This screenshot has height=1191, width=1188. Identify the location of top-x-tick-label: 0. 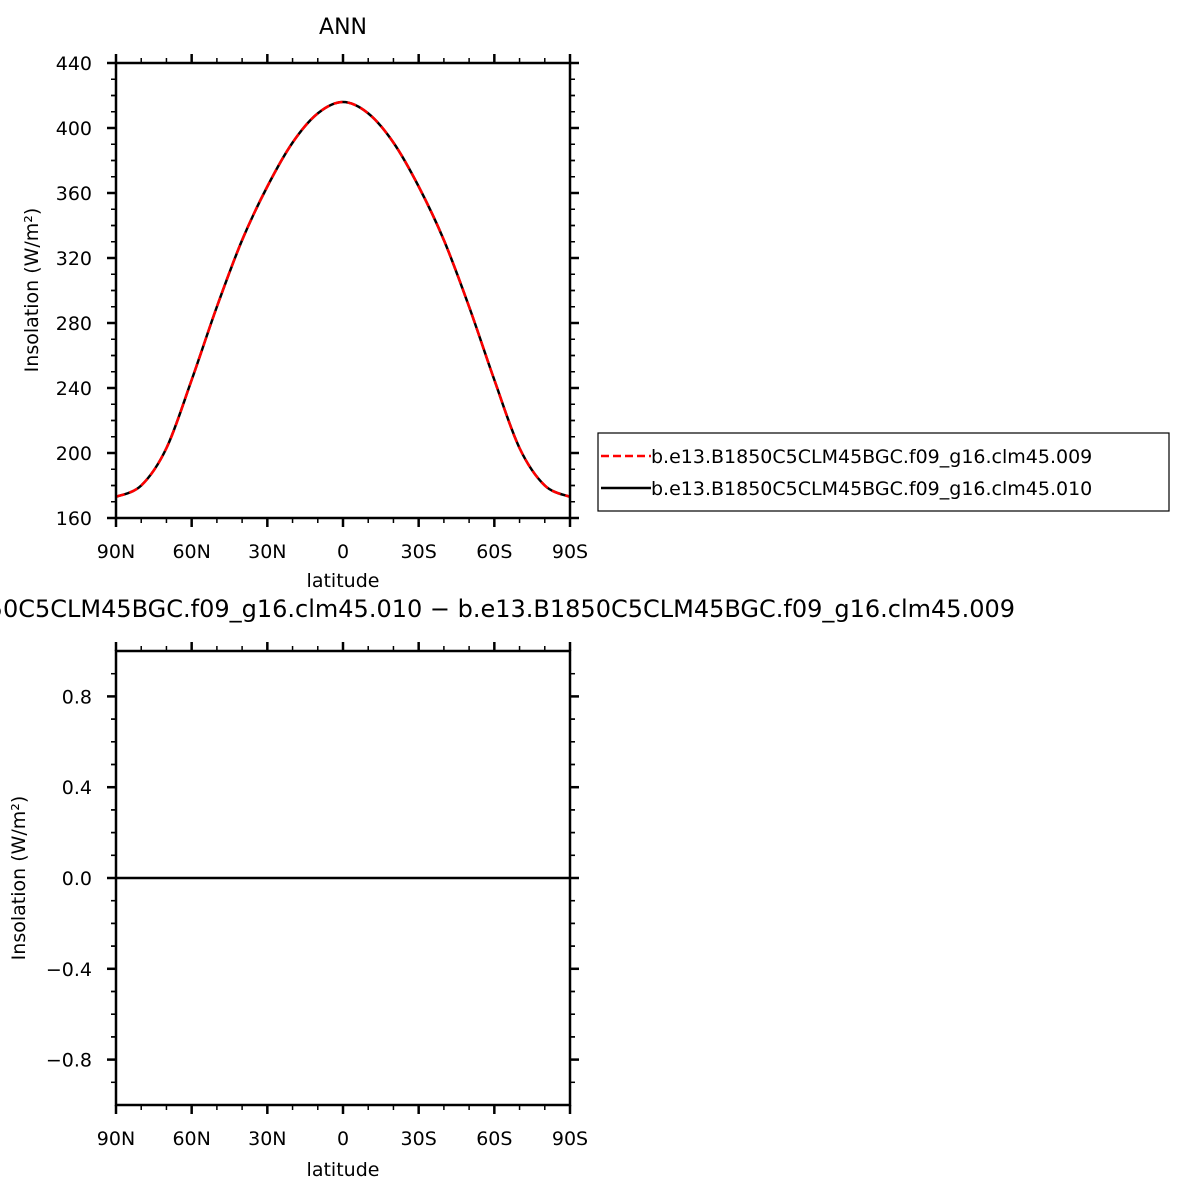
(343, 552).